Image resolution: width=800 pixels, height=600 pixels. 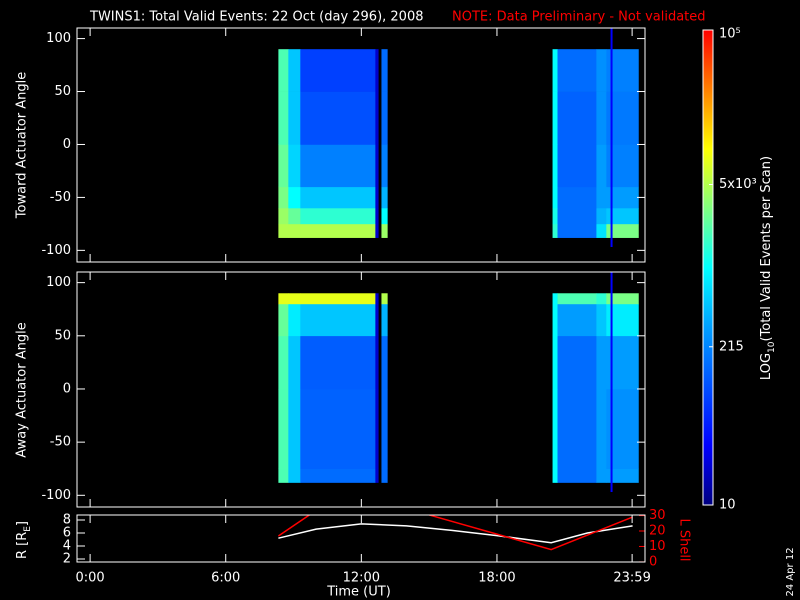 What do you see at coordinates (90, 578) in the screenshot?
I see `x-tick-label: 0:00` at bounding box center [90, 578].